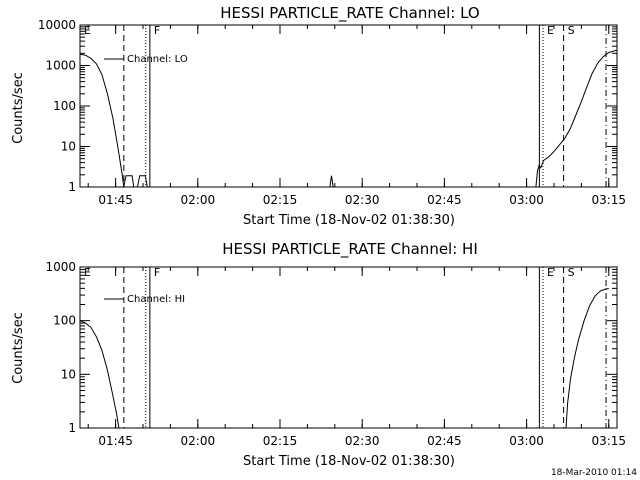 The height and width of the screenshot is (480, 640). Describe the element at coordinates (157, 59) in the screenshot. I see `legend-label-lo: Channel: LO` at that location.